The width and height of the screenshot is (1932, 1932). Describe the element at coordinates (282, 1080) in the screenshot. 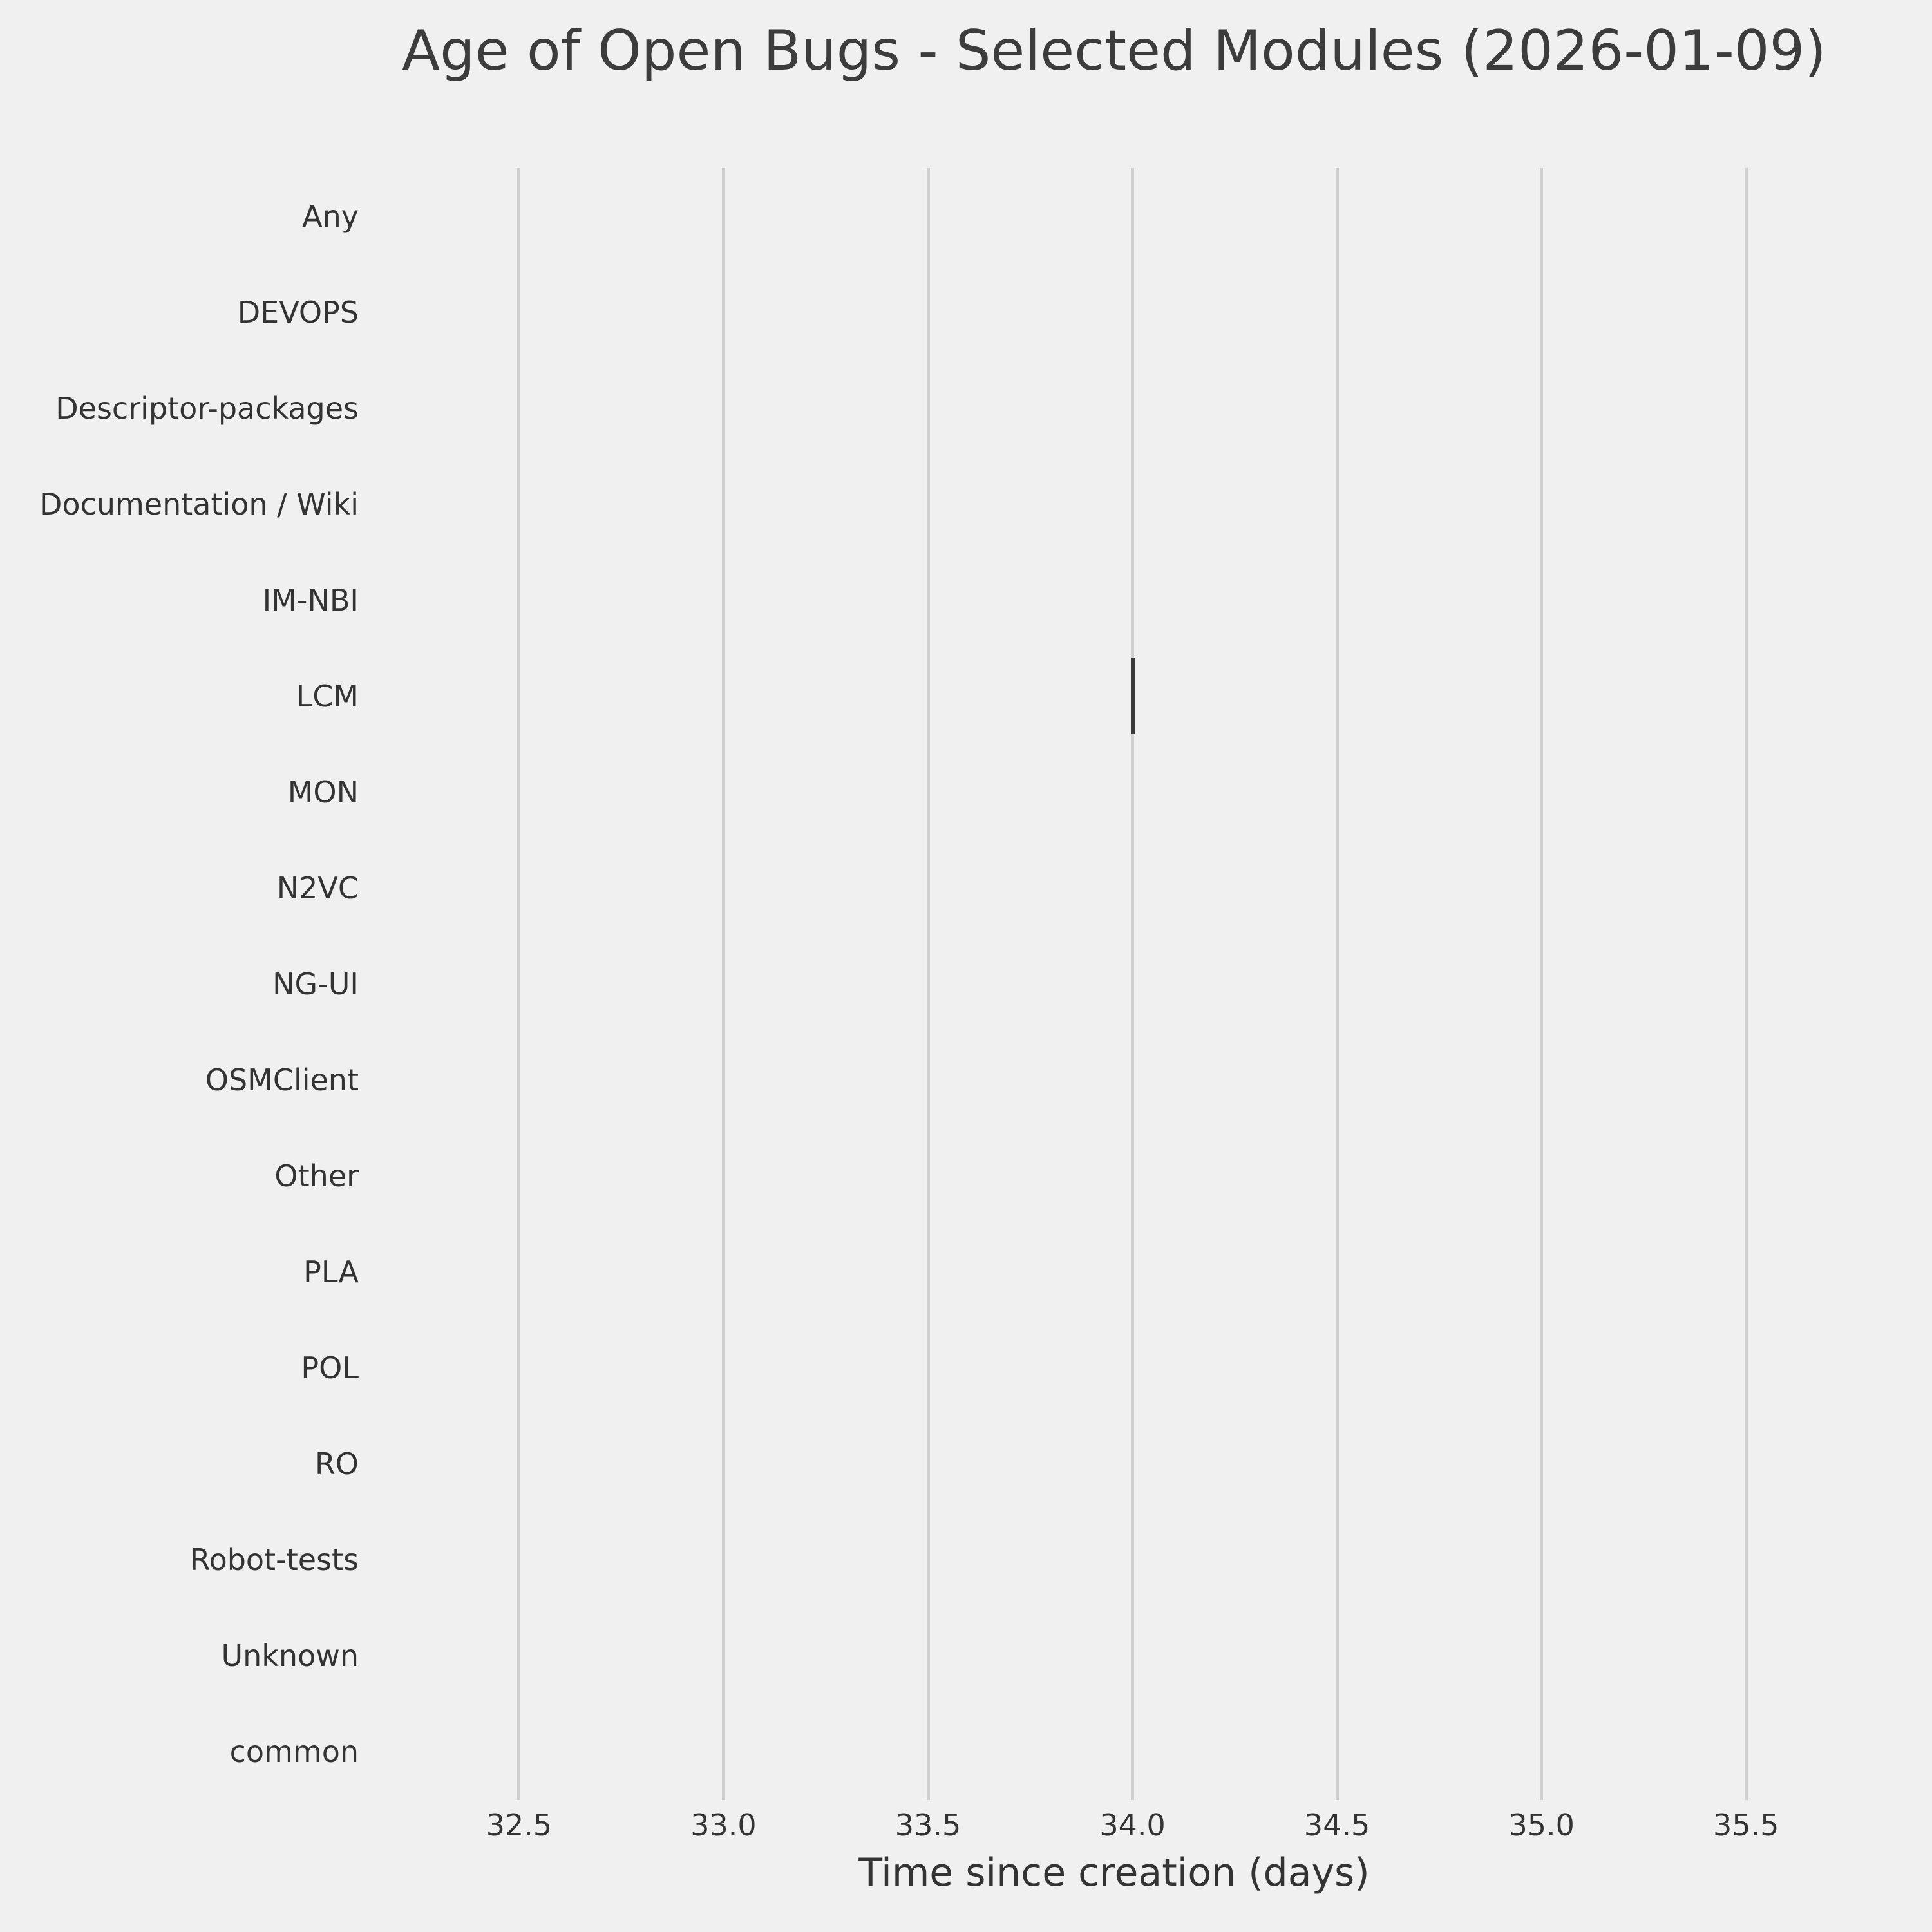

I see `y-tick-label: OSMClient` at that location.